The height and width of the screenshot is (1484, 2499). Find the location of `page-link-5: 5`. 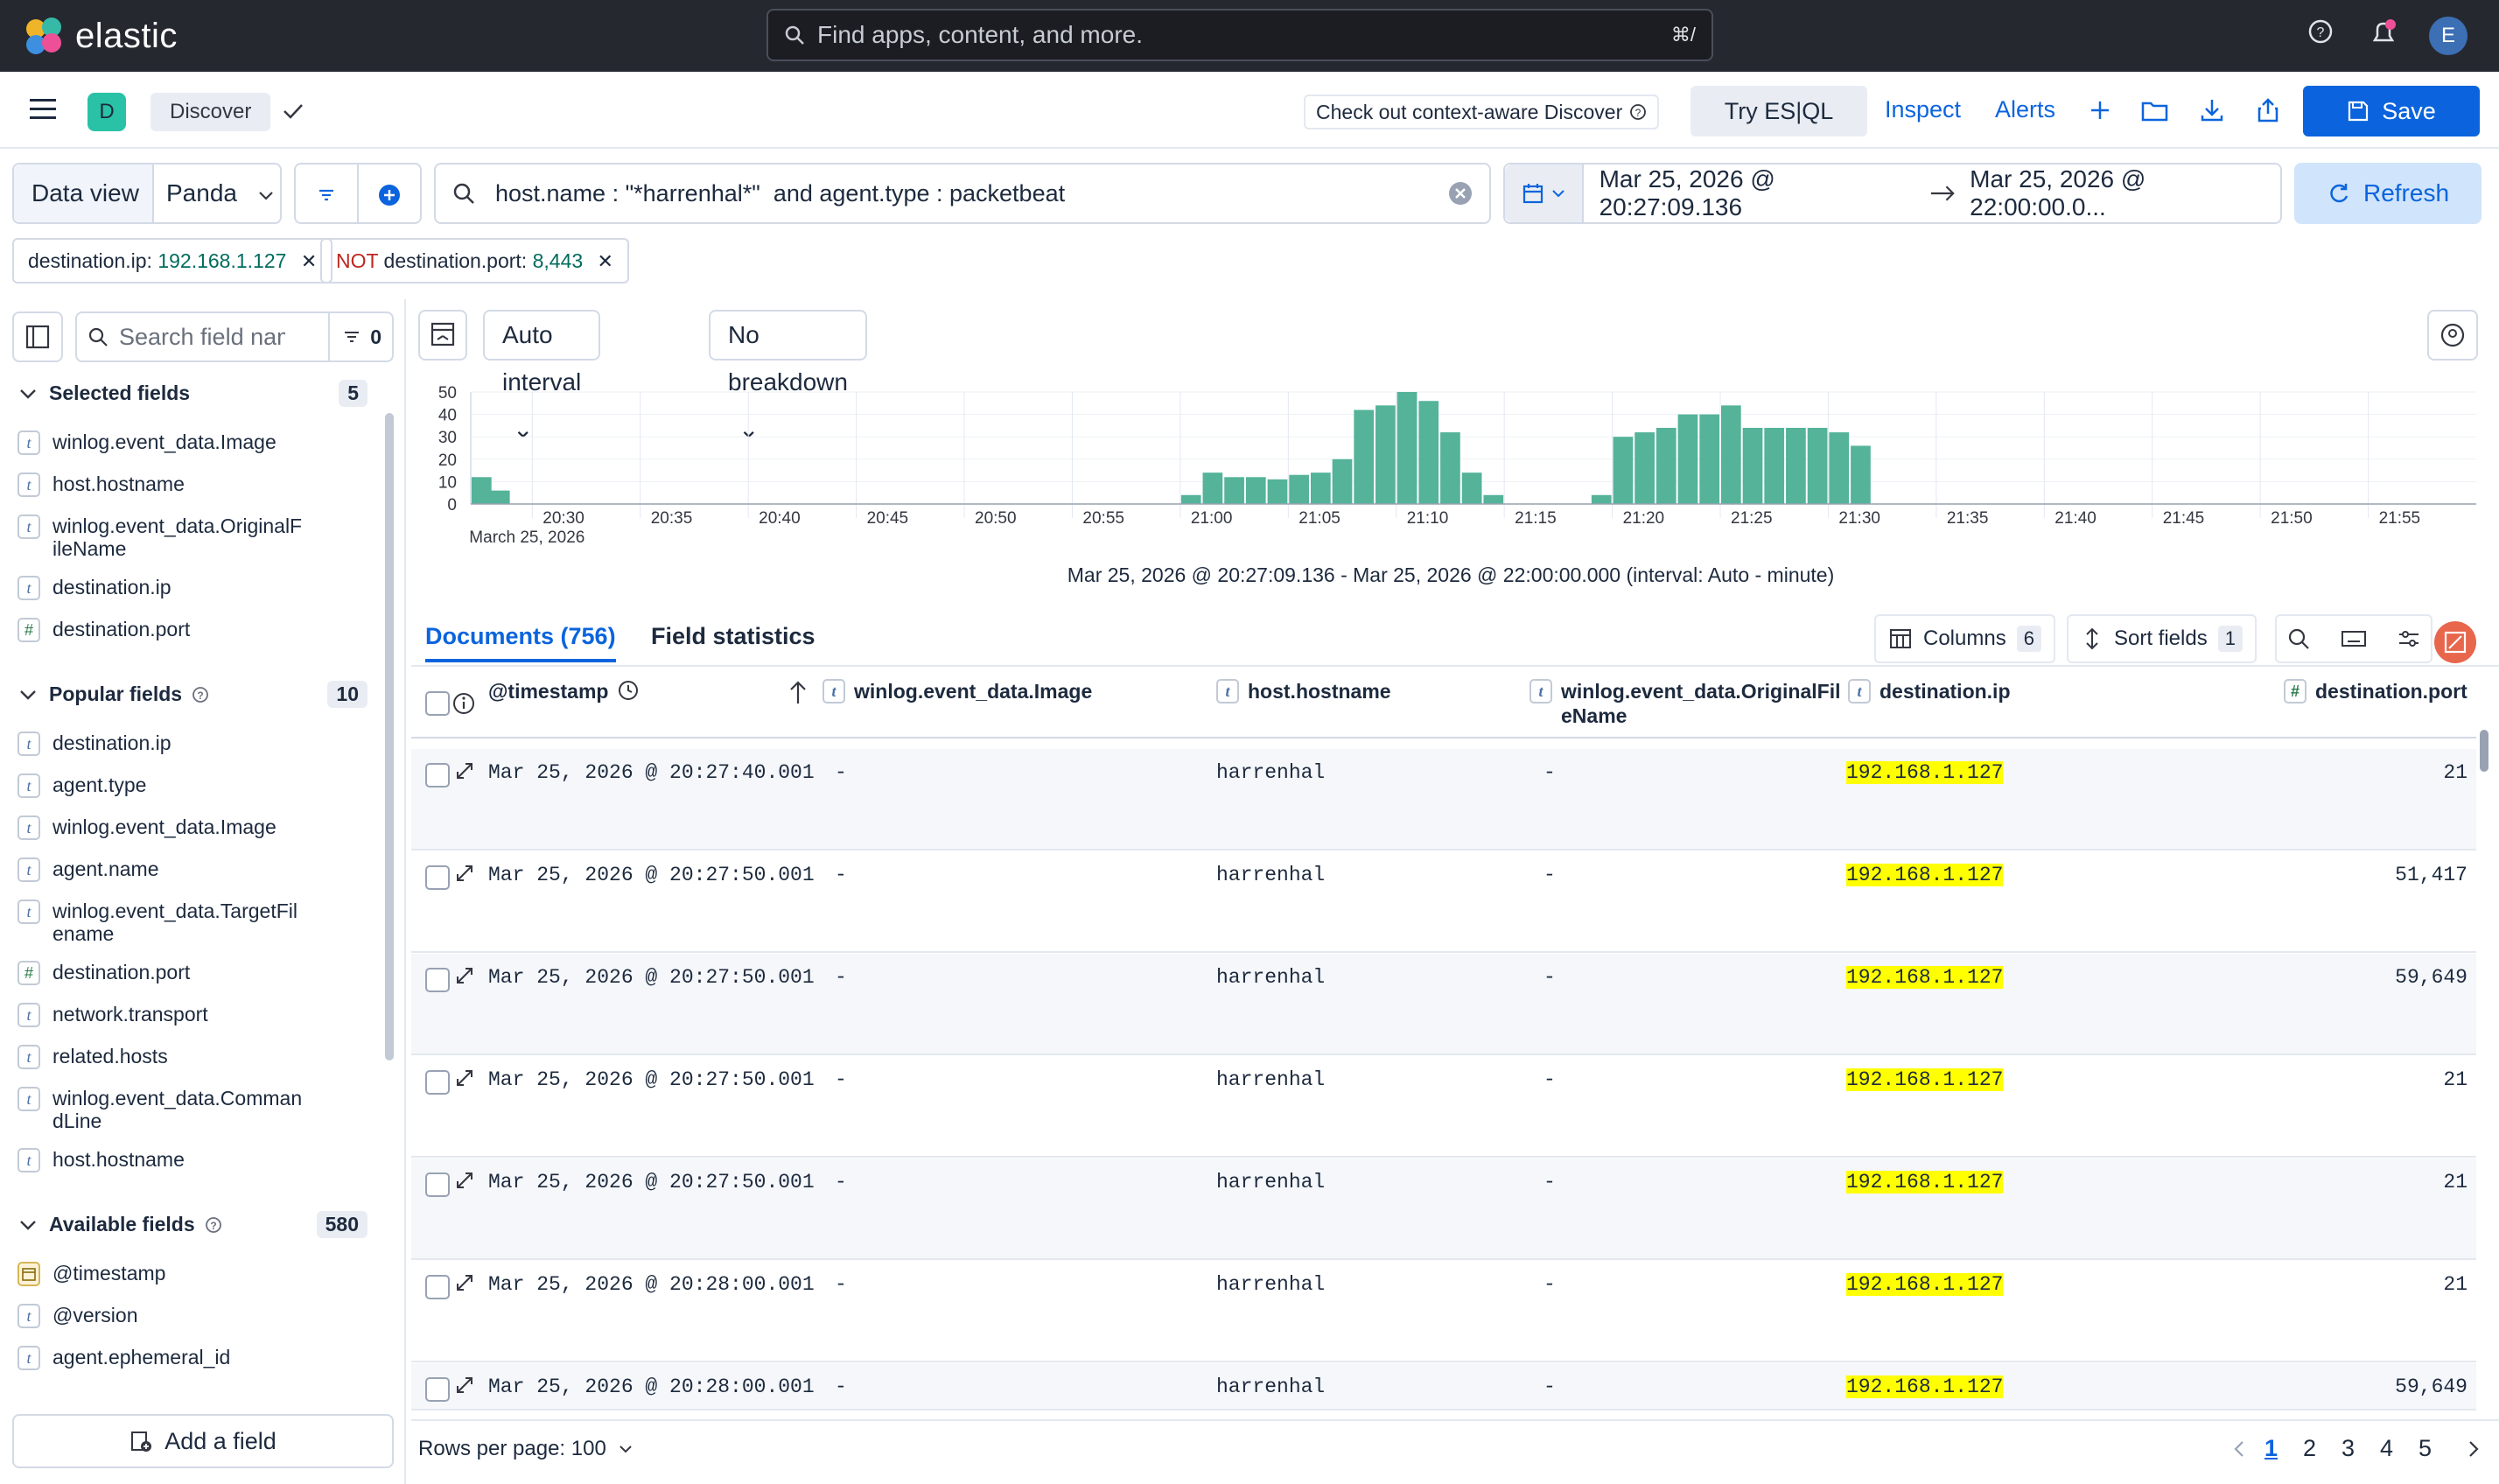

page-link-5: 5 is located at coordinates (2425, 1448).